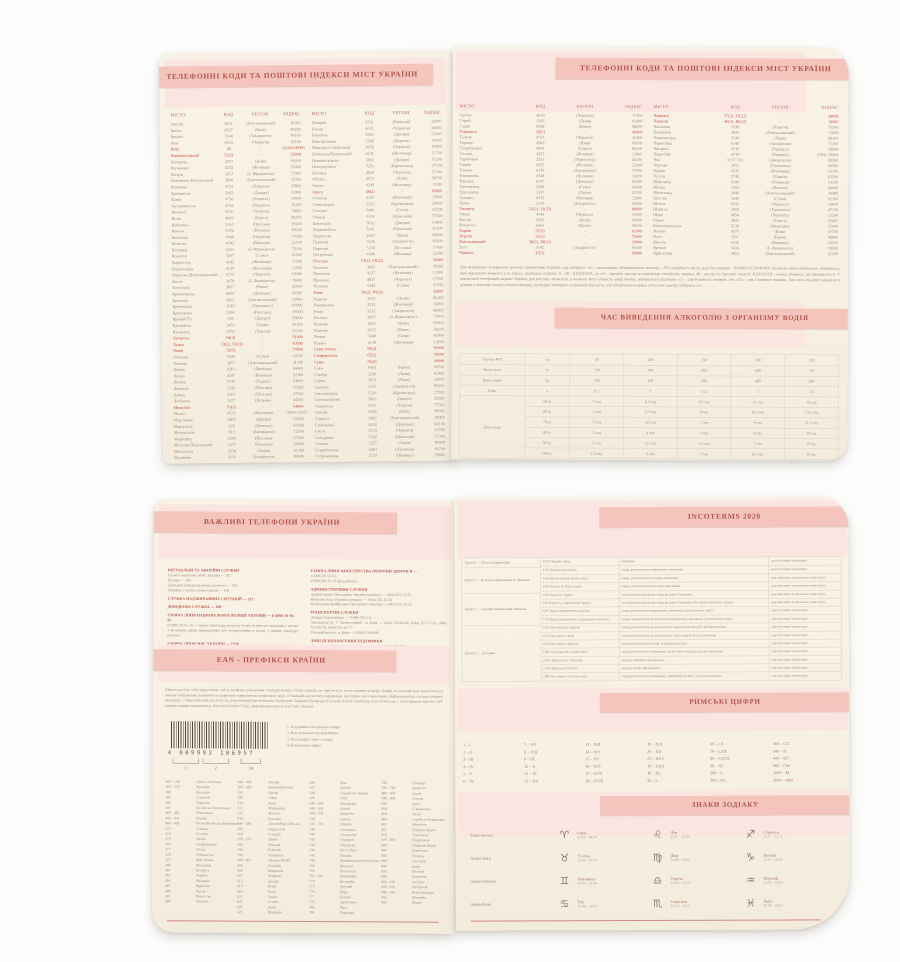 This screenshot has height=962, width=900. I want to click on roman-banner: РИМСЬКІ ЦИФРИ, so click(724, 702).